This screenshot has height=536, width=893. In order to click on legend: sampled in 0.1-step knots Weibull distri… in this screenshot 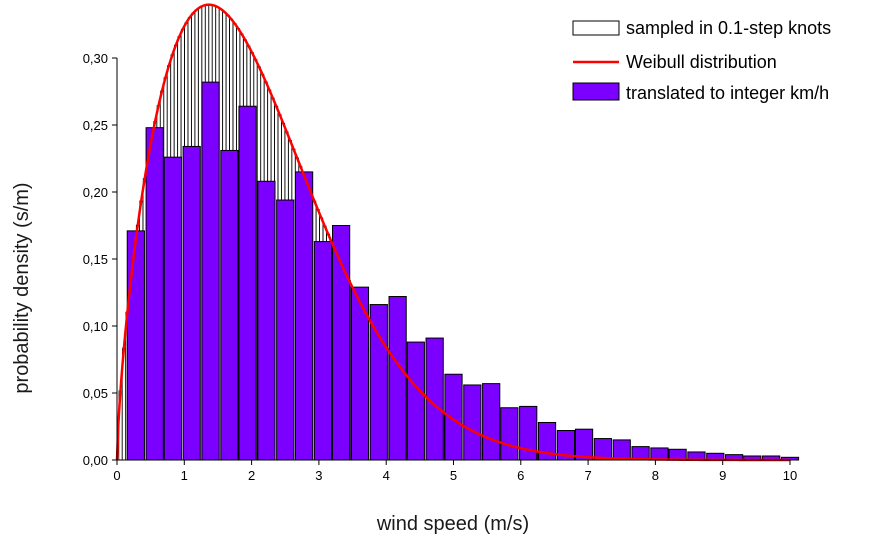, I will do `click(701, 60)`.